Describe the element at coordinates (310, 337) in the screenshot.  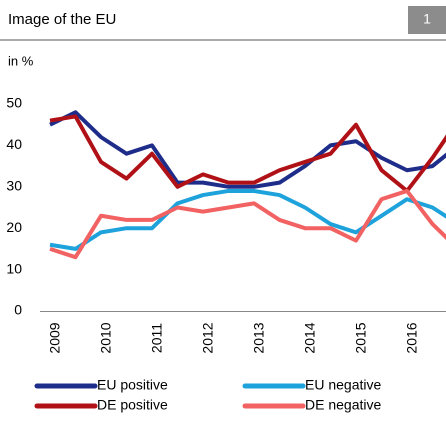
I see `x-tick-label: 2014` at that location.